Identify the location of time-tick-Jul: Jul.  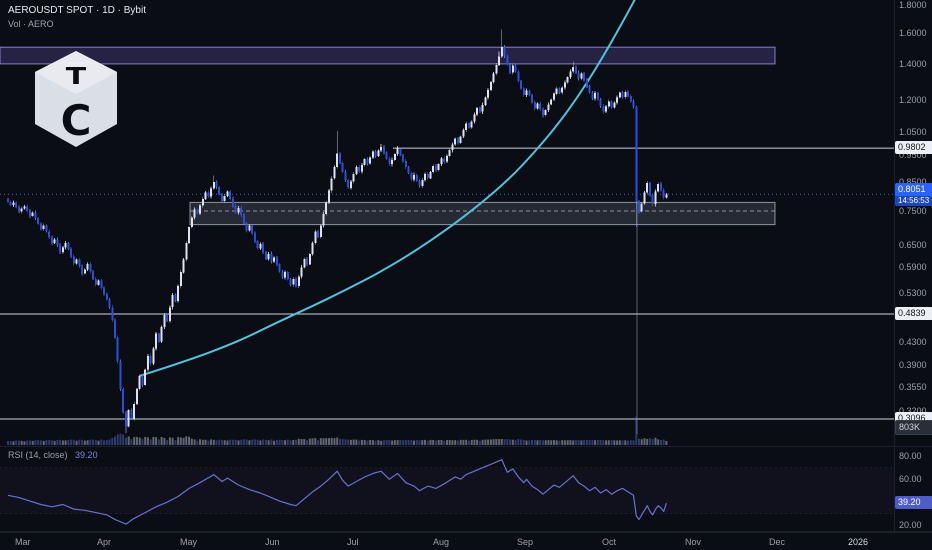
(353, 542).